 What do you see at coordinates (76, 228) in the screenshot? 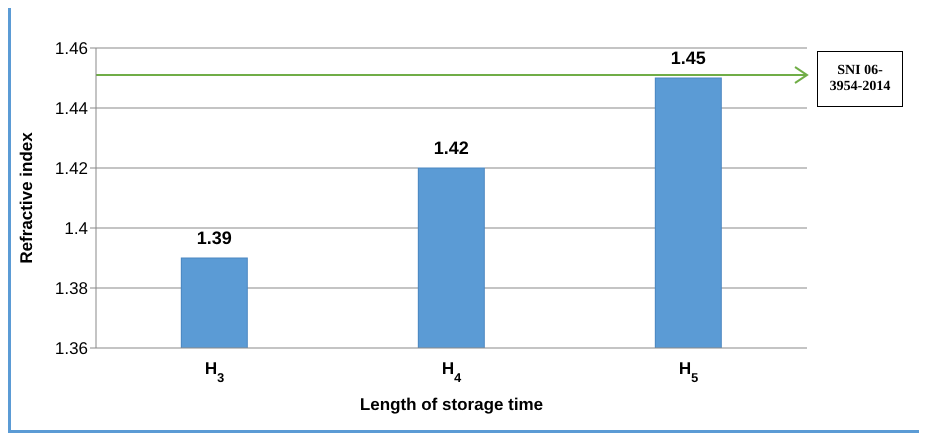
I see `y-tick-label: 1.4` at bounding box center [76, 228].